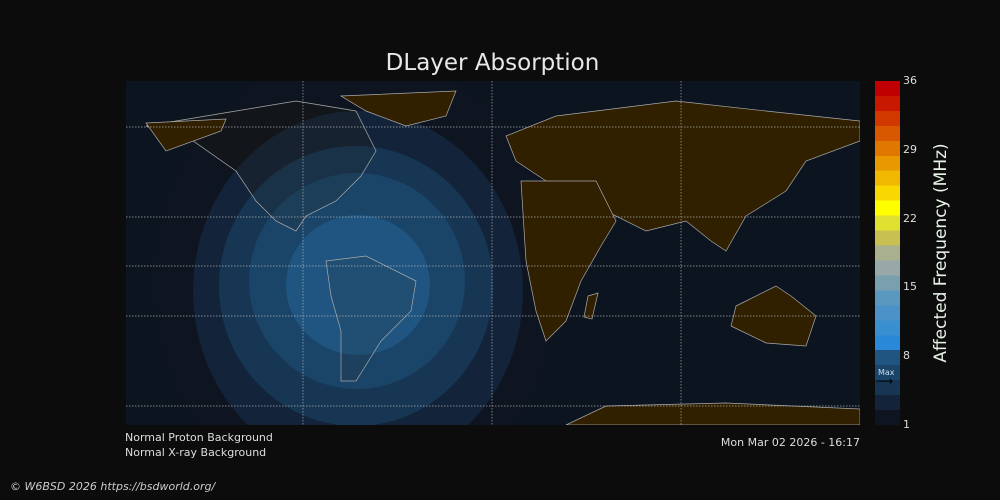 The image size is (1000, 500). Describe the element at coordinates (906, 356) in the screenshot. I see `colorbar-tick-label: 8` at that location.